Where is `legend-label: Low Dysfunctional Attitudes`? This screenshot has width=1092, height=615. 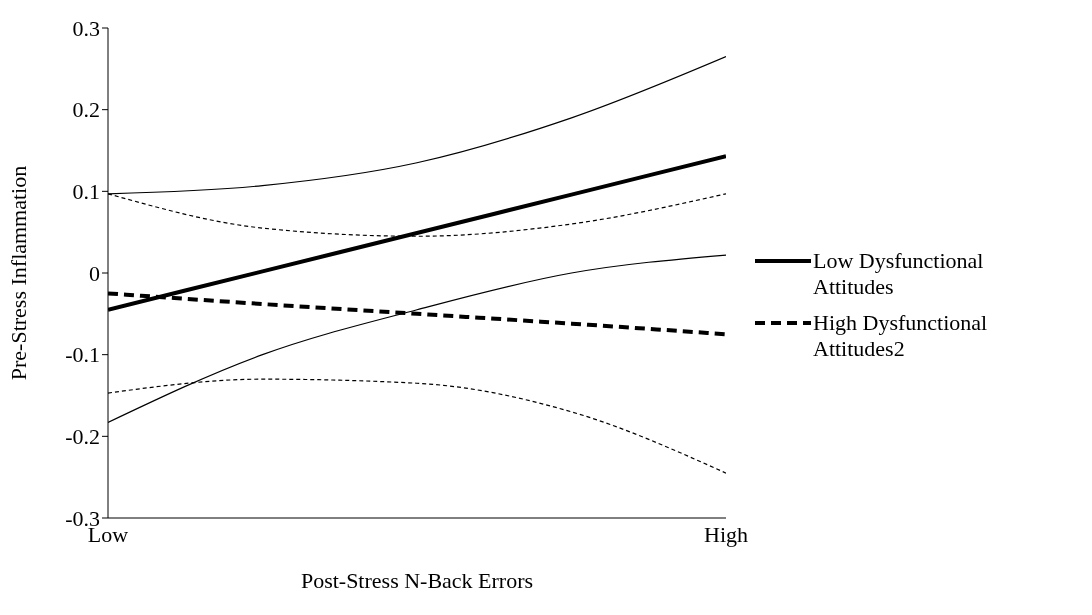 legend-label: Low Dysfunctional Attitudes is located at coordinates (899, 274).